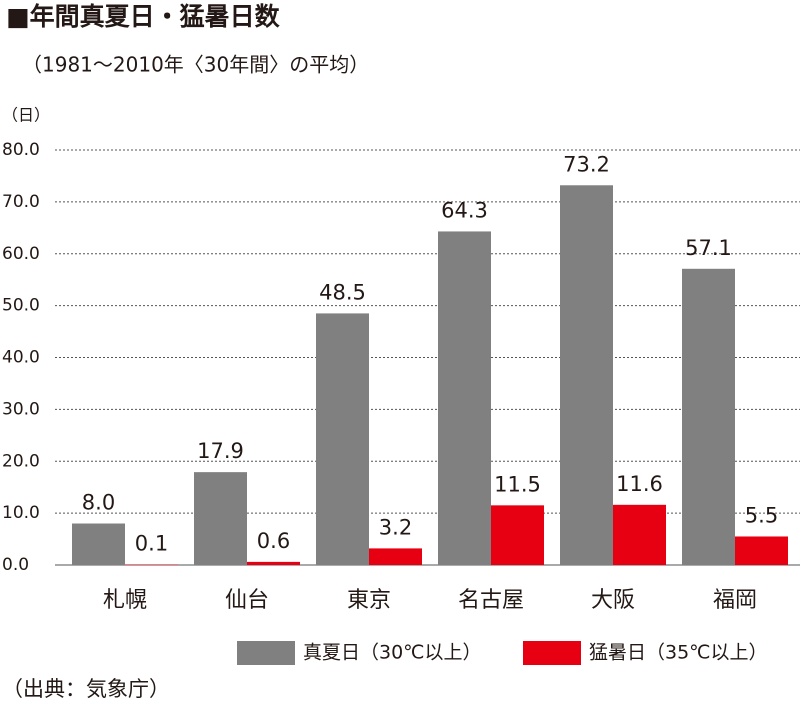  What do you see at coordinates (98, 503) in the screenshot?
I see `value-label: 8.0` at bounding box center [98, 503].